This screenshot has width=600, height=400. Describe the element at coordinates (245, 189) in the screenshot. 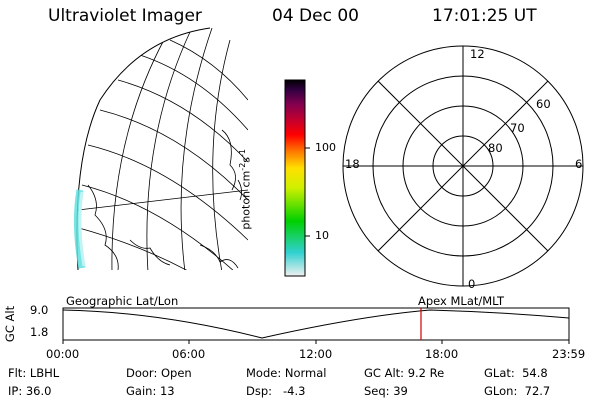

I see `colorbar-units: photon cm-2s-1` at that location.